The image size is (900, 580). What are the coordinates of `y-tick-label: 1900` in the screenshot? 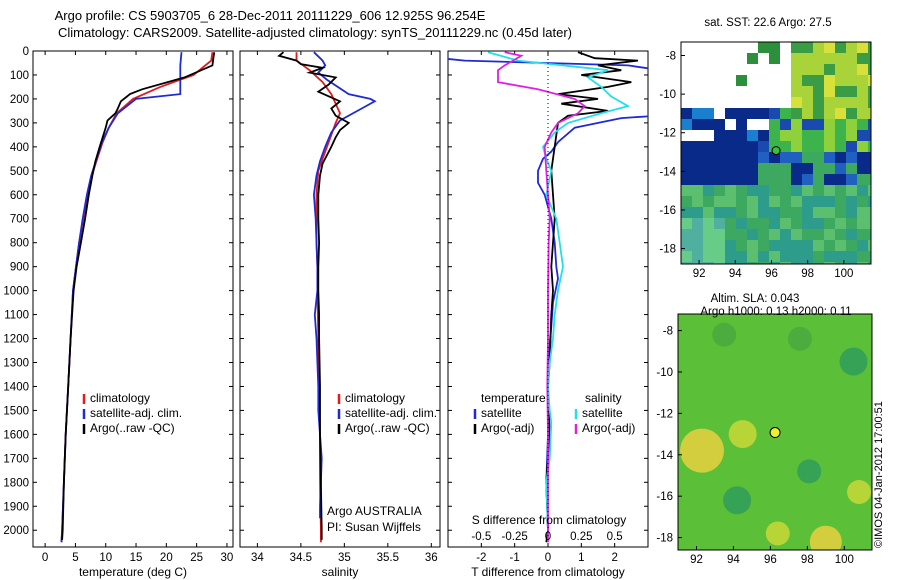 It's located at (16, 507).